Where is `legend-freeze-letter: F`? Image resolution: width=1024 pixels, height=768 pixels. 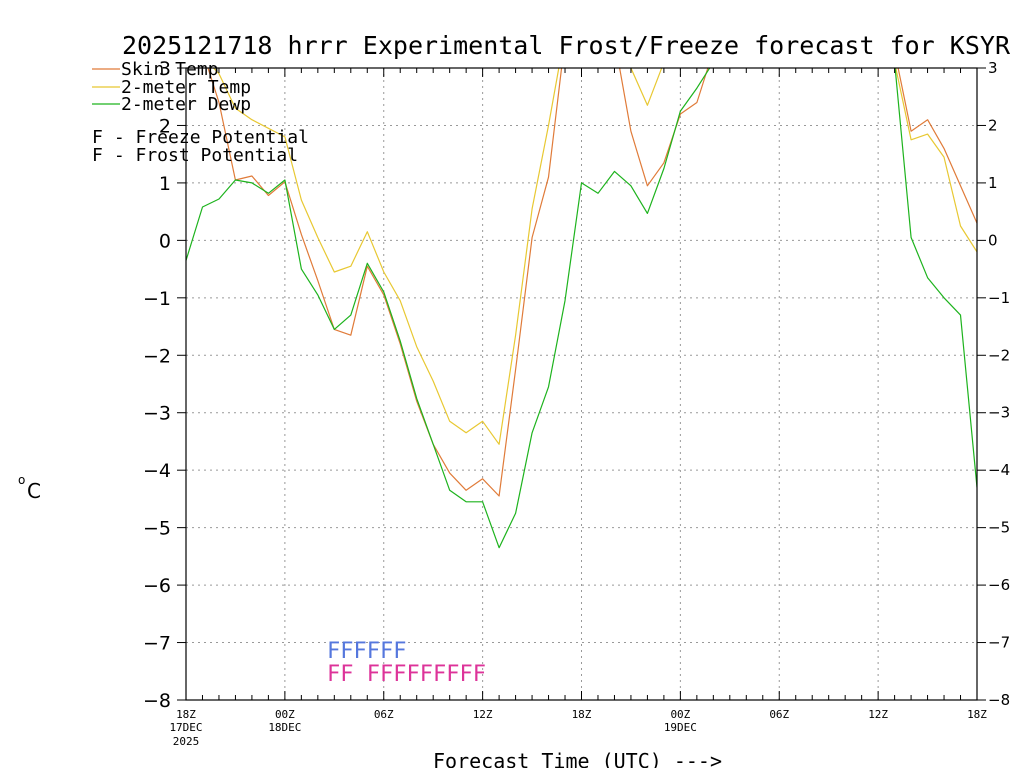 legend-freeze-letter: F is located at coordinates (97, 137).